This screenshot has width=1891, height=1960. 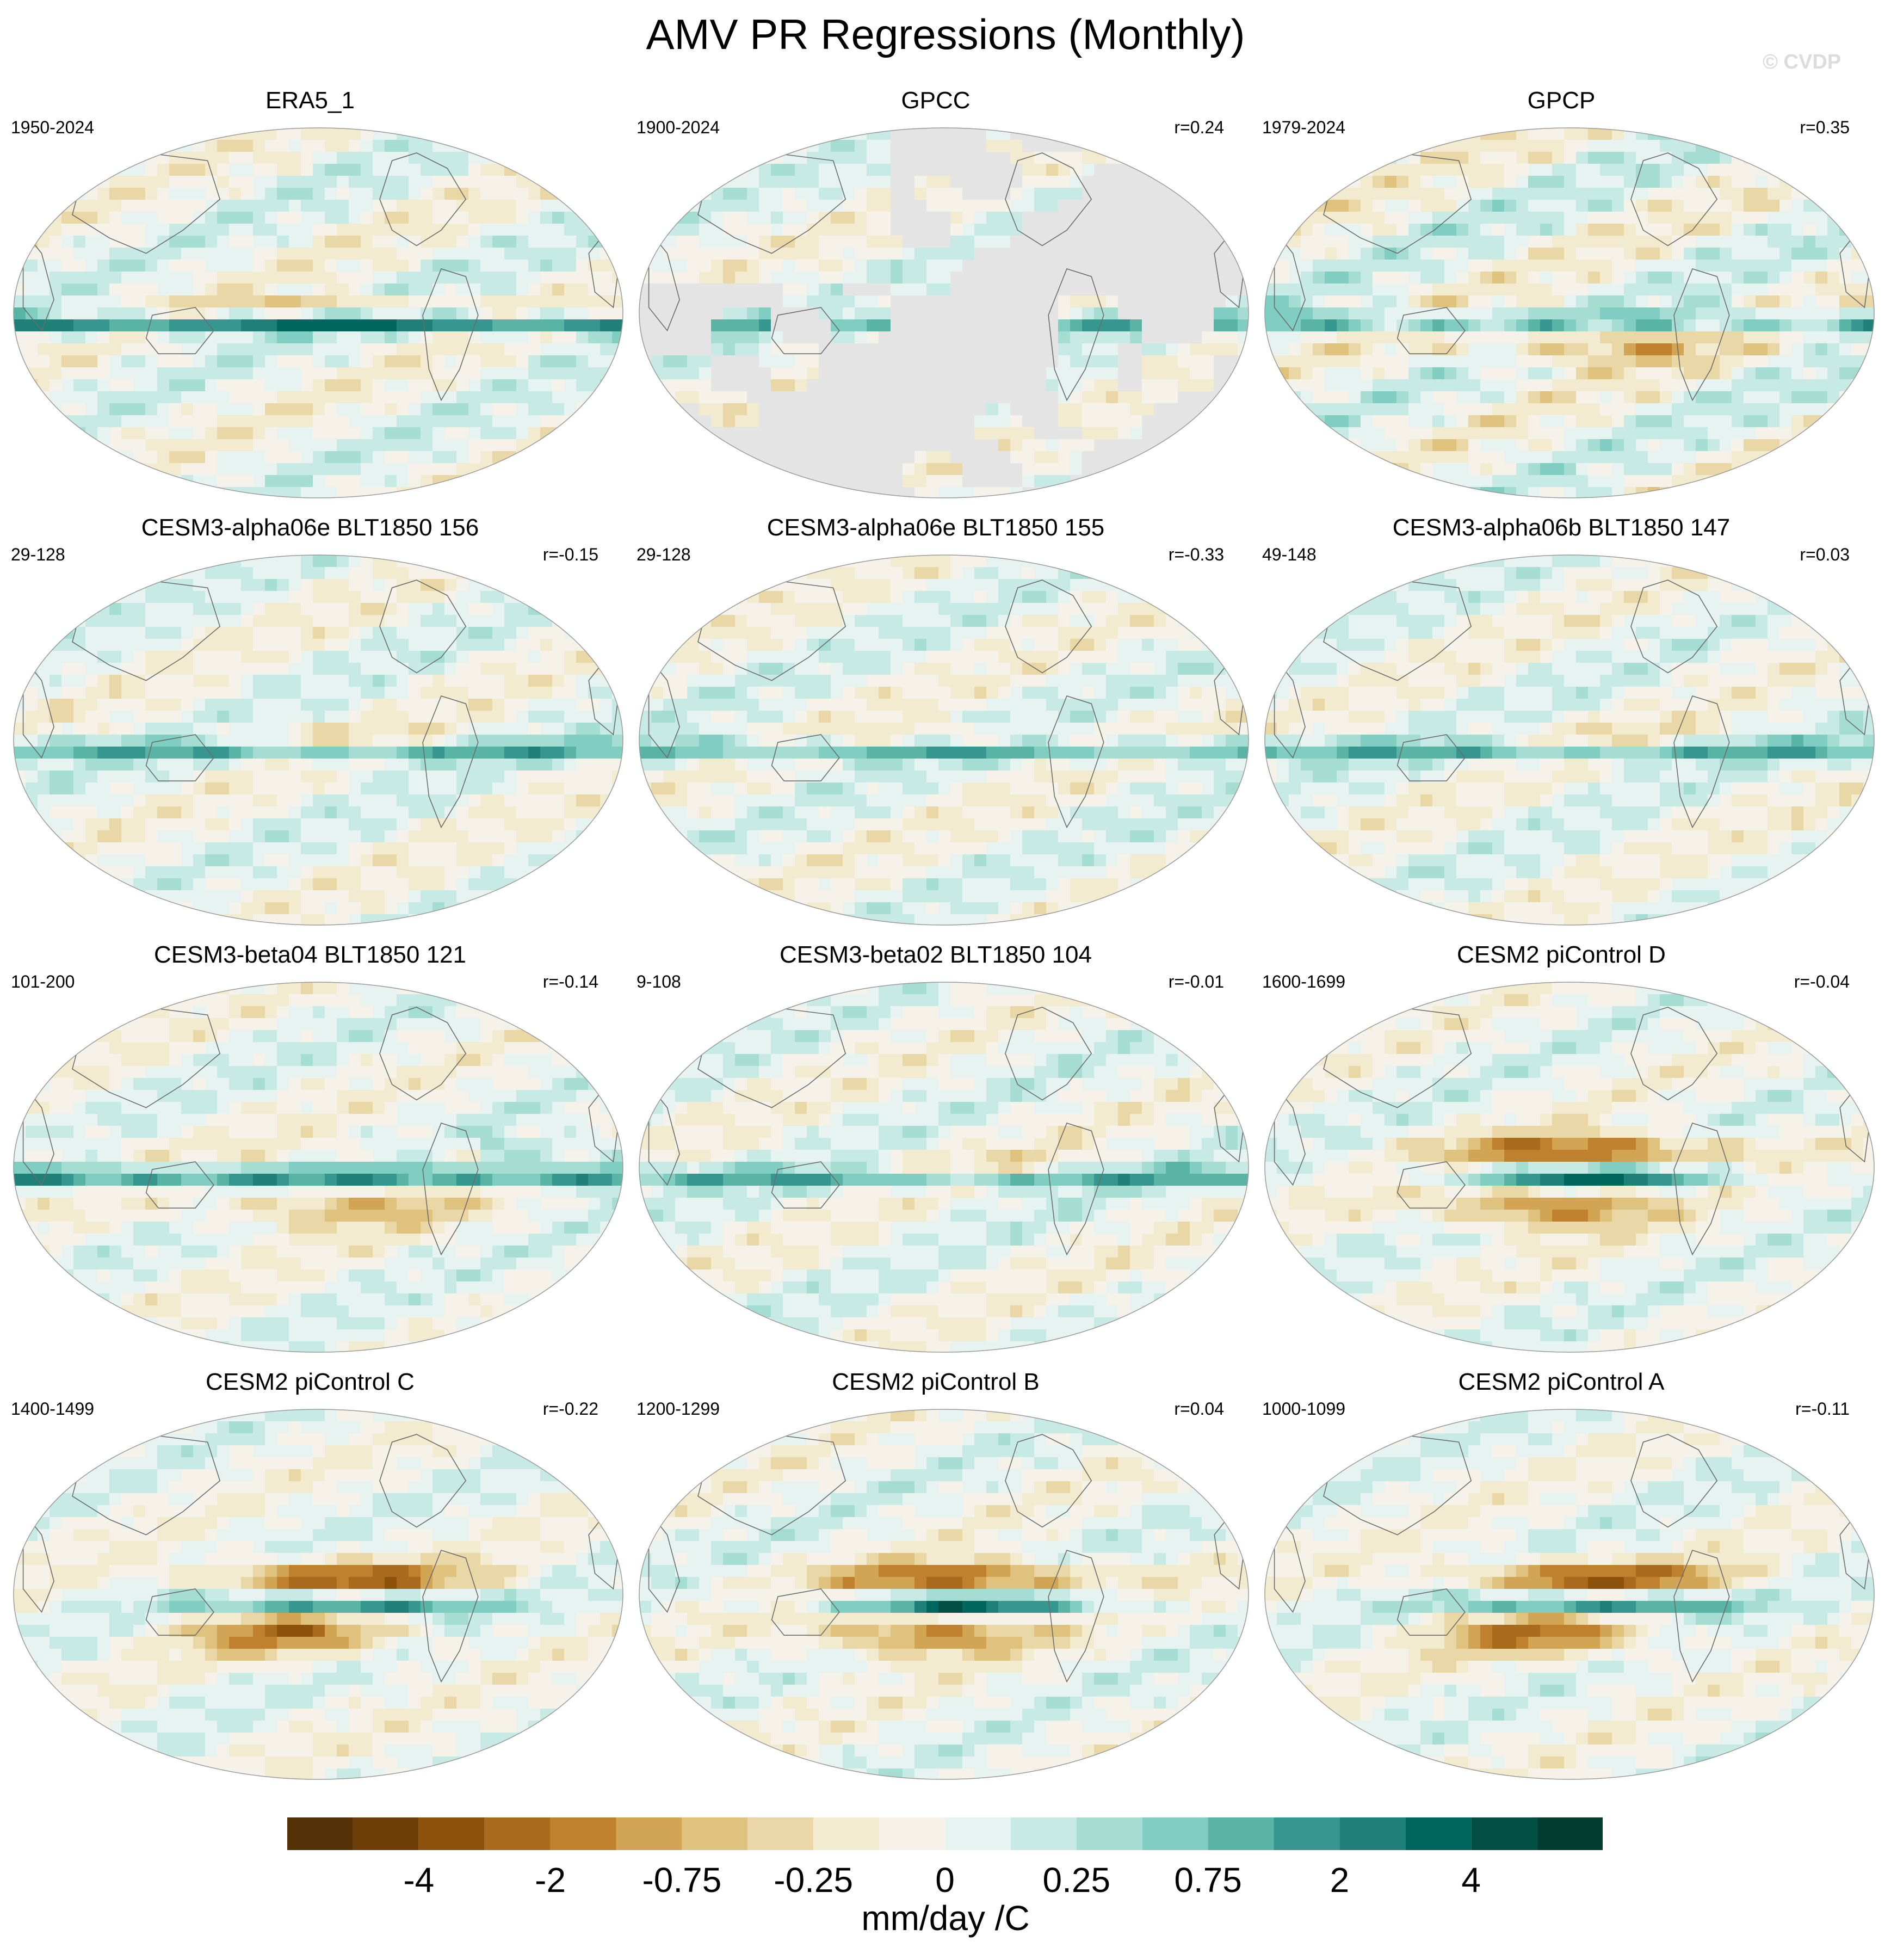 I want to click on panel-title: CESM2 piControl D, so click(x=1561, y=954).